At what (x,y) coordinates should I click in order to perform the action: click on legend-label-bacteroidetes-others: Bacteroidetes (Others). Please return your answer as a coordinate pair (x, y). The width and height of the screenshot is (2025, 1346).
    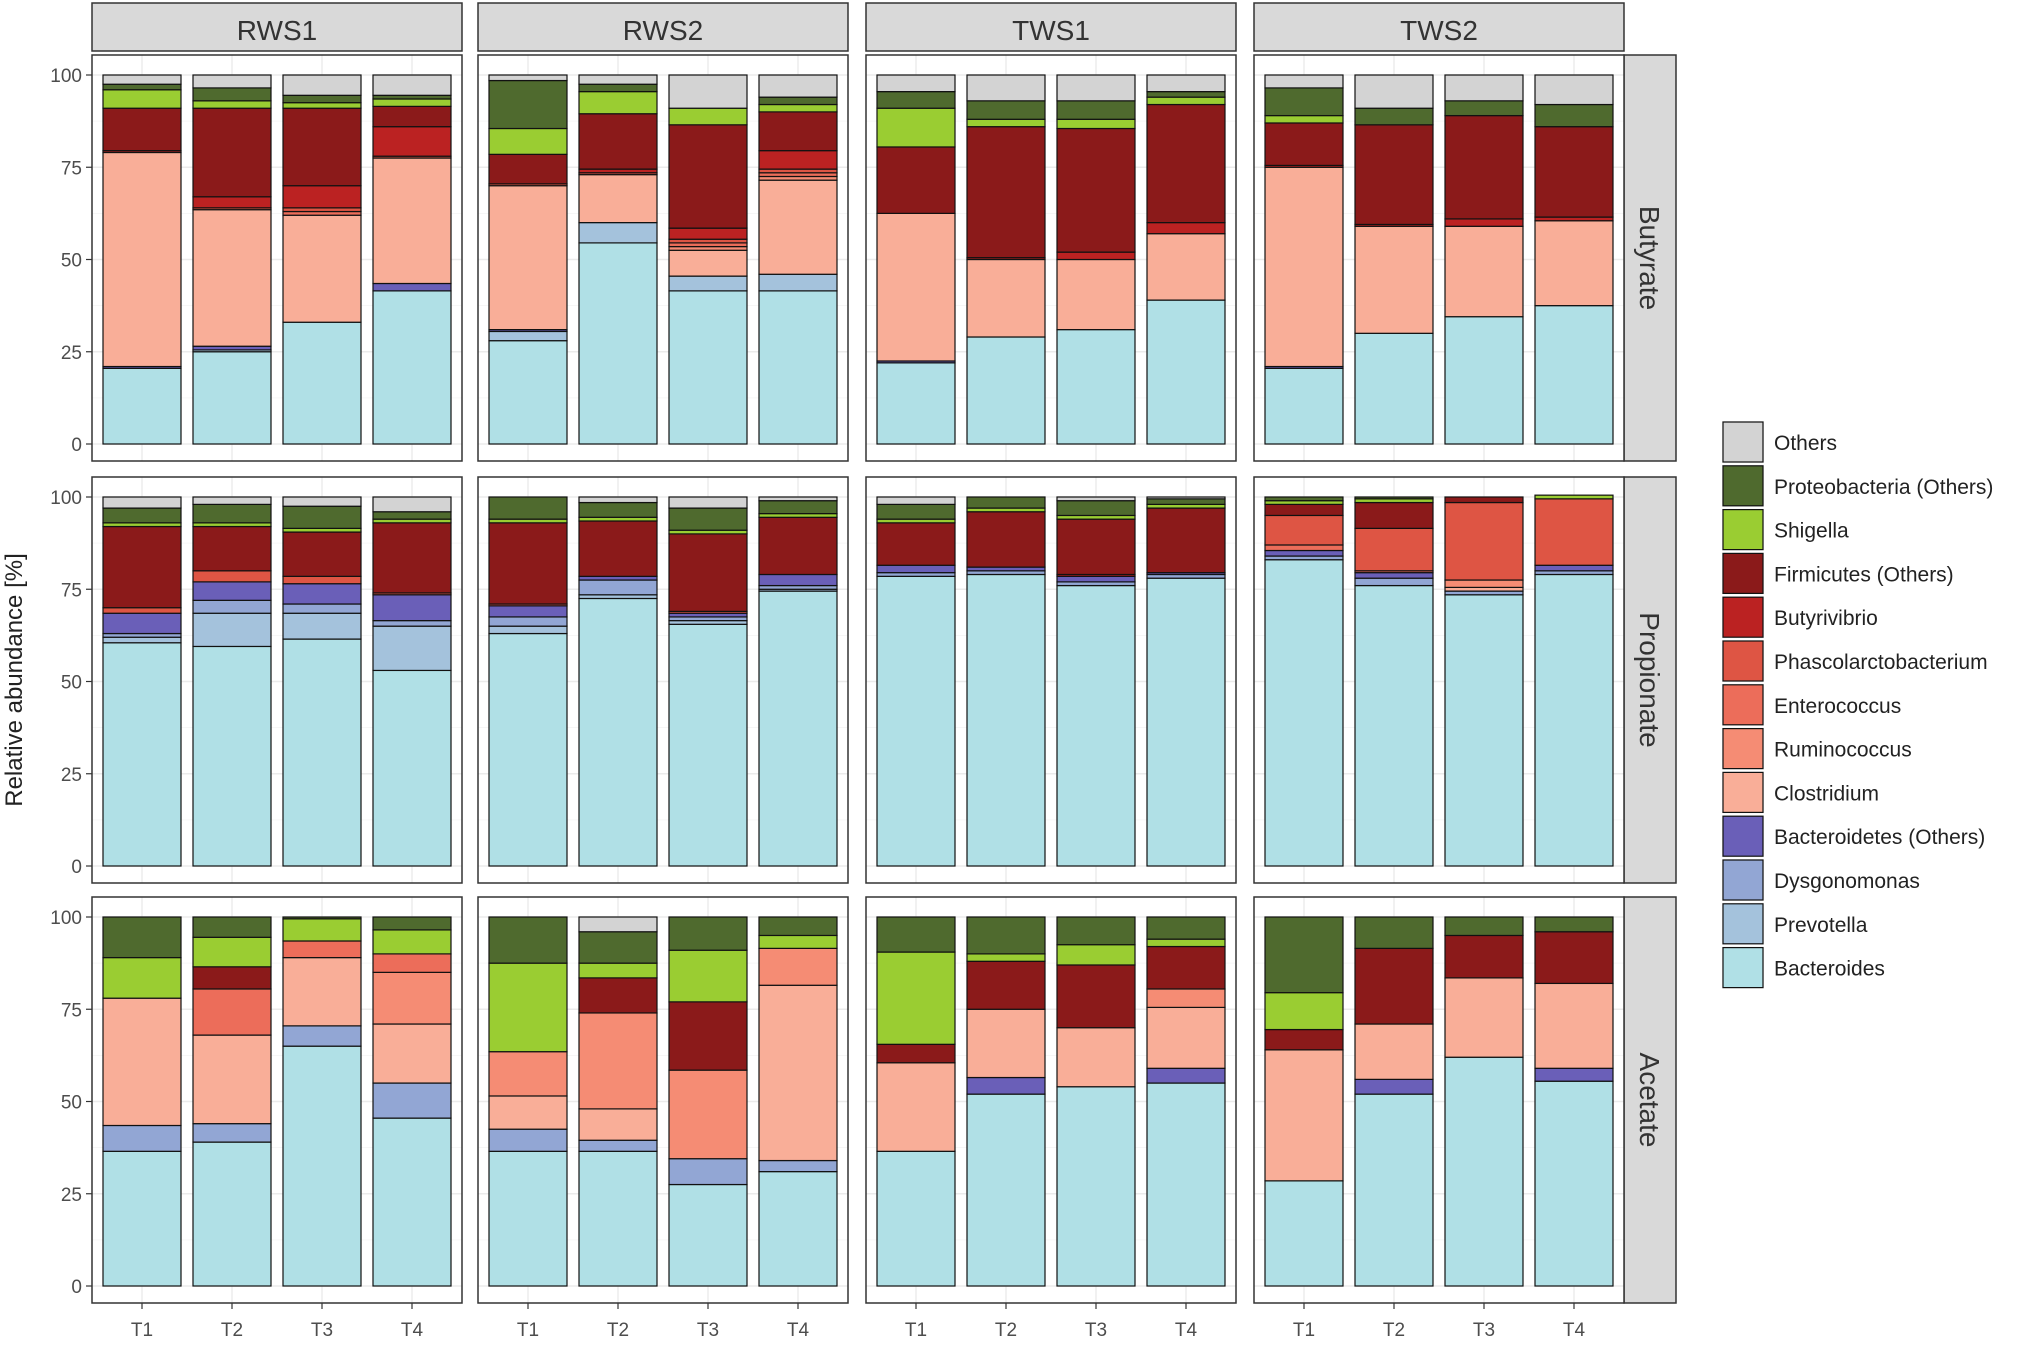
    Looking at the image, I should click on (1879, 837).